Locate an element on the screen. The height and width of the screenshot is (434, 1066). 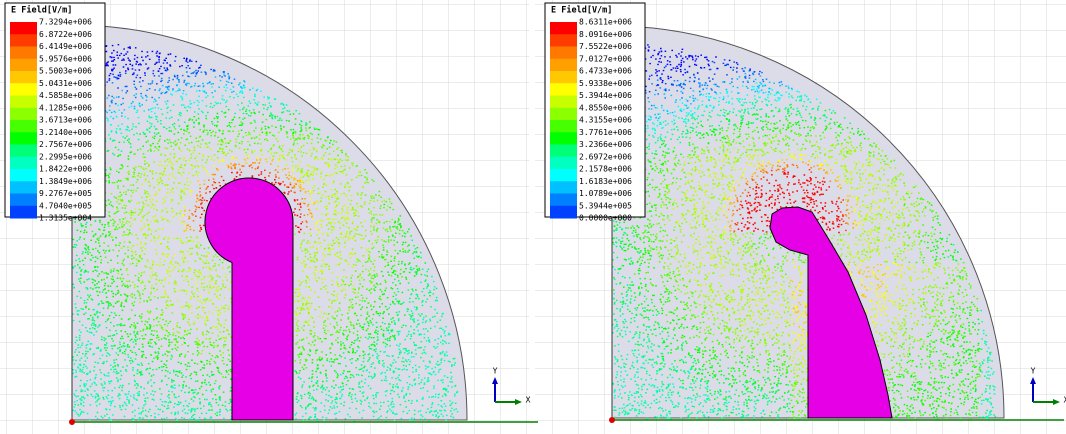
legend-label: 6.8722e+006 is located at coordinates (65, 34).